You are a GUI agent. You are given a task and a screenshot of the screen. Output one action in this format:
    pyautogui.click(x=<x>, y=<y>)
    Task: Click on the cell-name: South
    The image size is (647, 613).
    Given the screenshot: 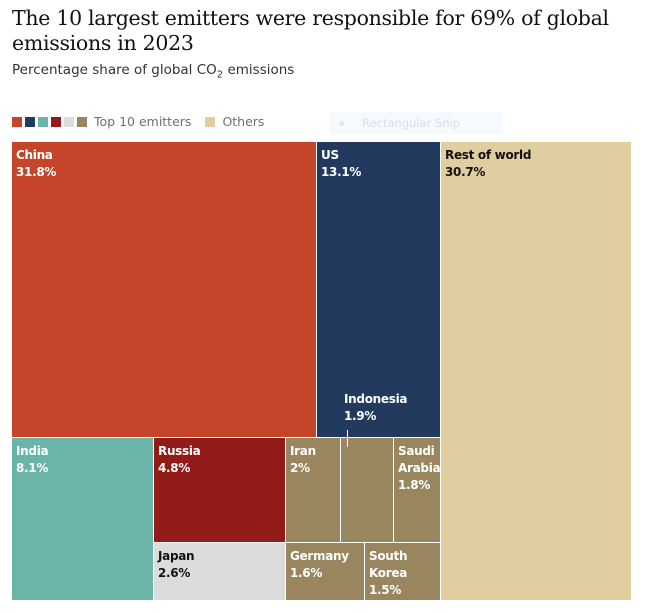 What is the action you would take?
    pyautogui.click(x=388, y=556)
    